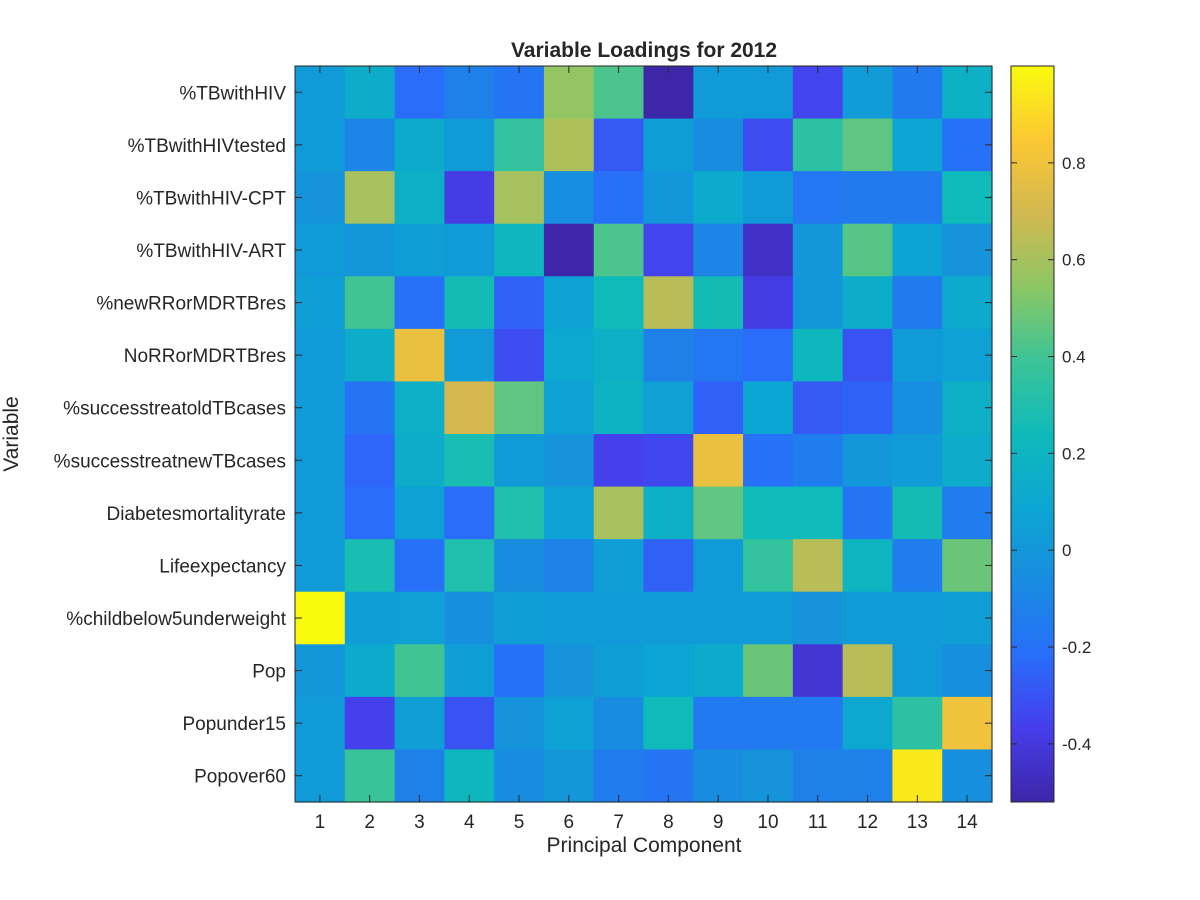 Image resolution: width=1200 pixels, height=900 pixels. Describe the element at coordinates (211, 251) in the screenshot. I see `y-tick-label: %TBwithHIV-ART` at that location.